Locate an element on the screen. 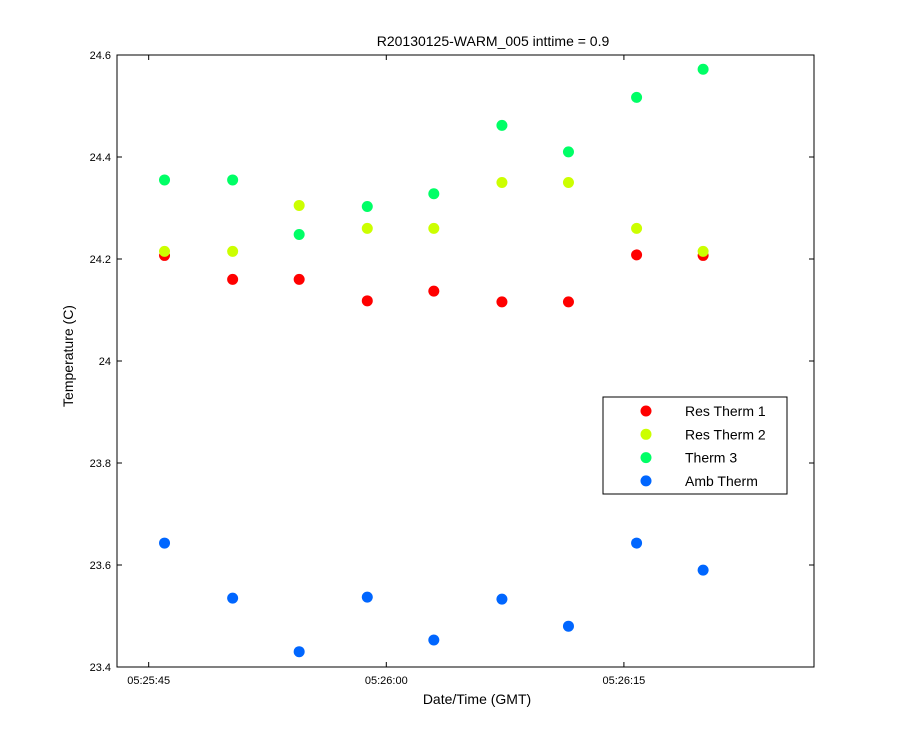 This screenshot has width=900, height=750. x-axis-label: Date/Time (GMT) is located at coordinates (477, 699).